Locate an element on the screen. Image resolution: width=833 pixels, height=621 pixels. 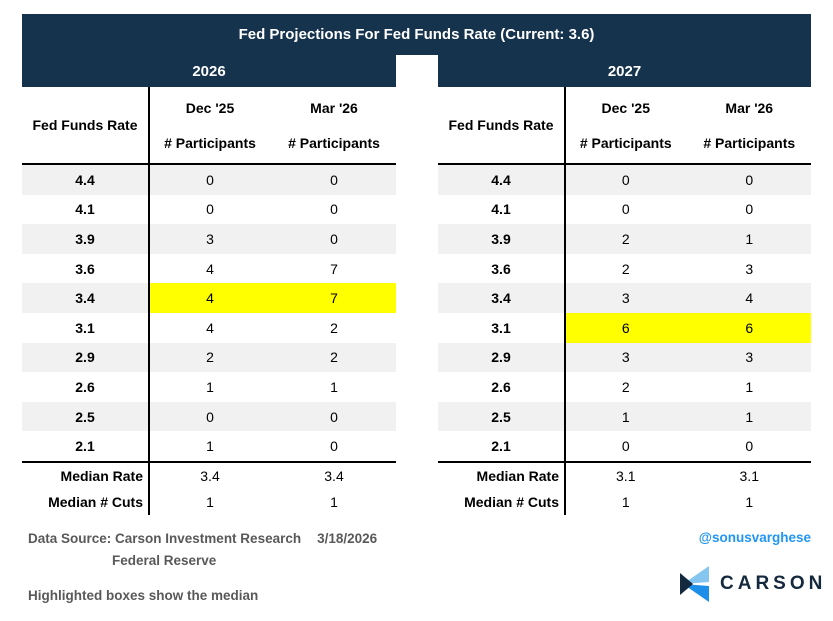
highlight-note: Highlighted boxes show the median is located at coordinates (143, 595).